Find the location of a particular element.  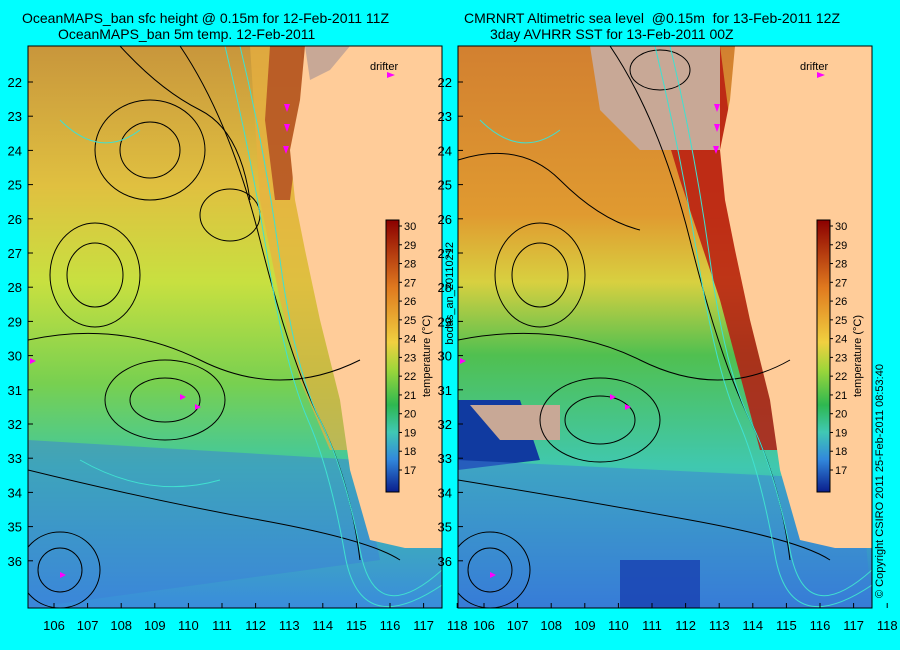

lat-ticks-right: 22 23 24 25 26 27 28 29 30 31 32 33 34 35 36 is located at coordinates (450, 322).